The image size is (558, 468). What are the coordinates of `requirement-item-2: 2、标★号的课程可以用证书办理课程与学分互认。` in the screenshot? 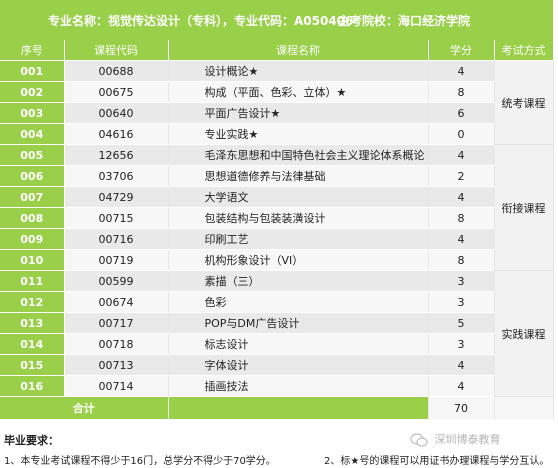 It's located at (437, 461).